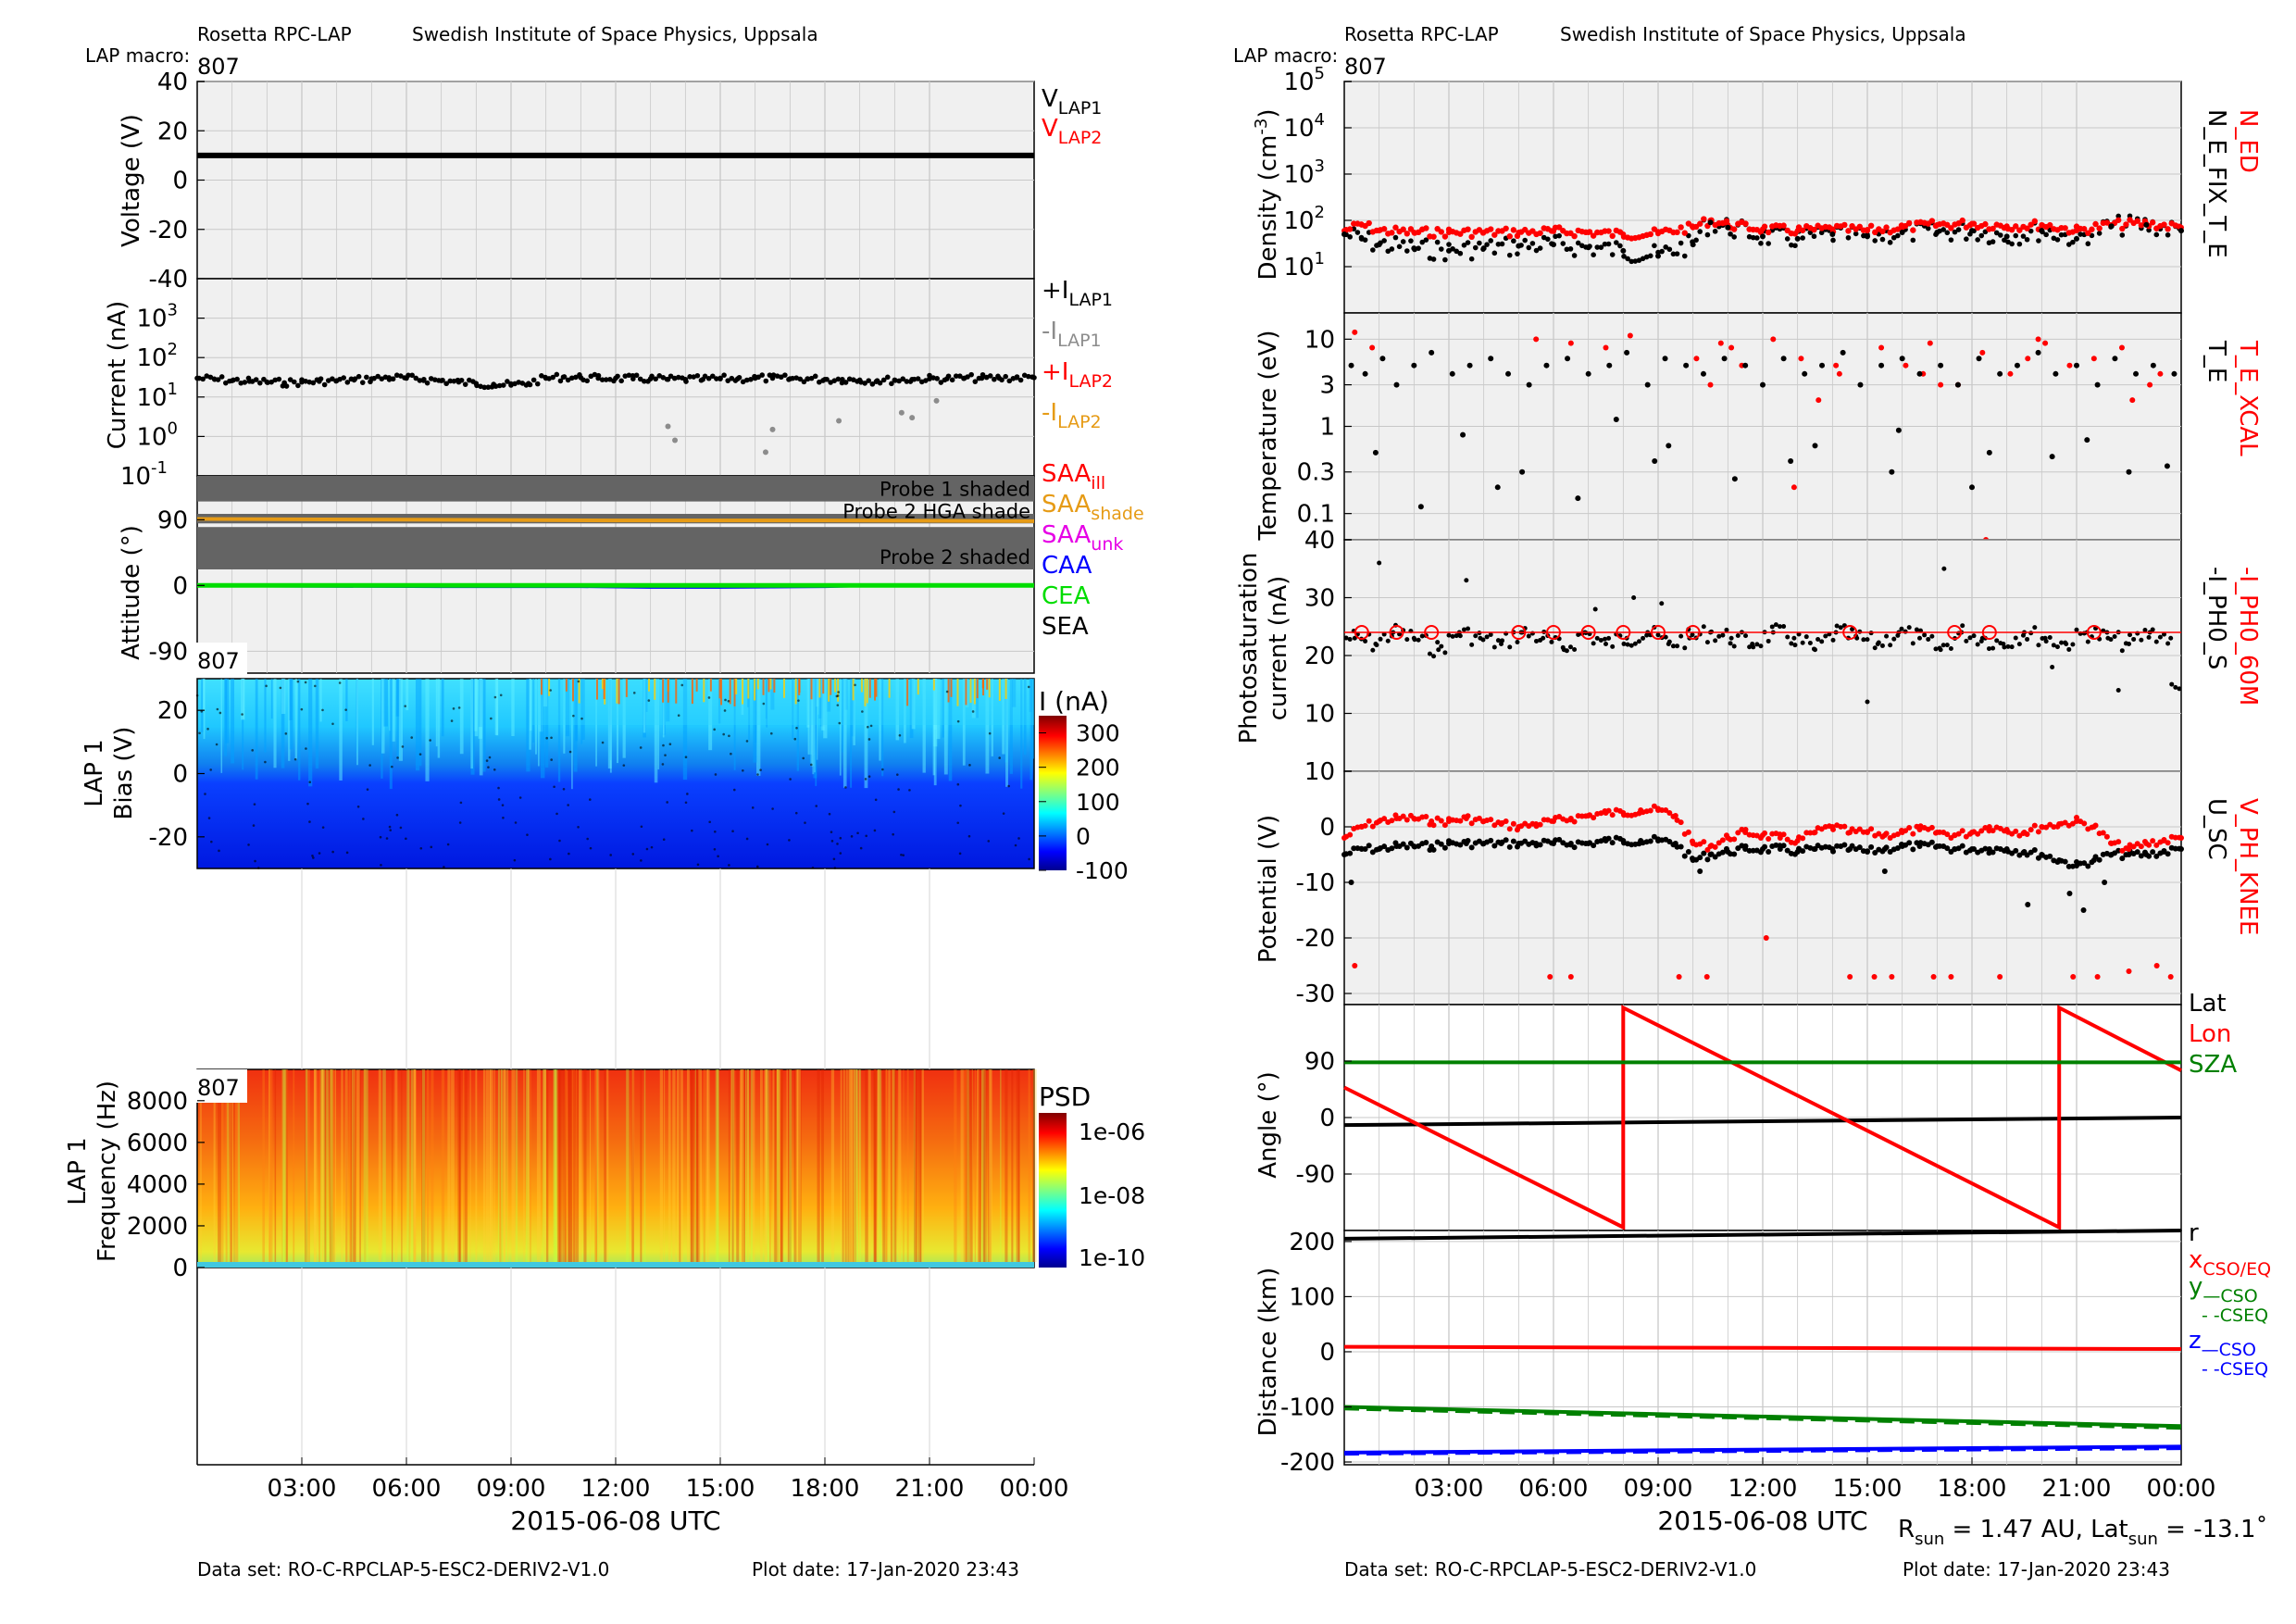  Describe the element at coordinates (1066, 504) in the screenshot. I see `legend-item-text: SAA` at that location.